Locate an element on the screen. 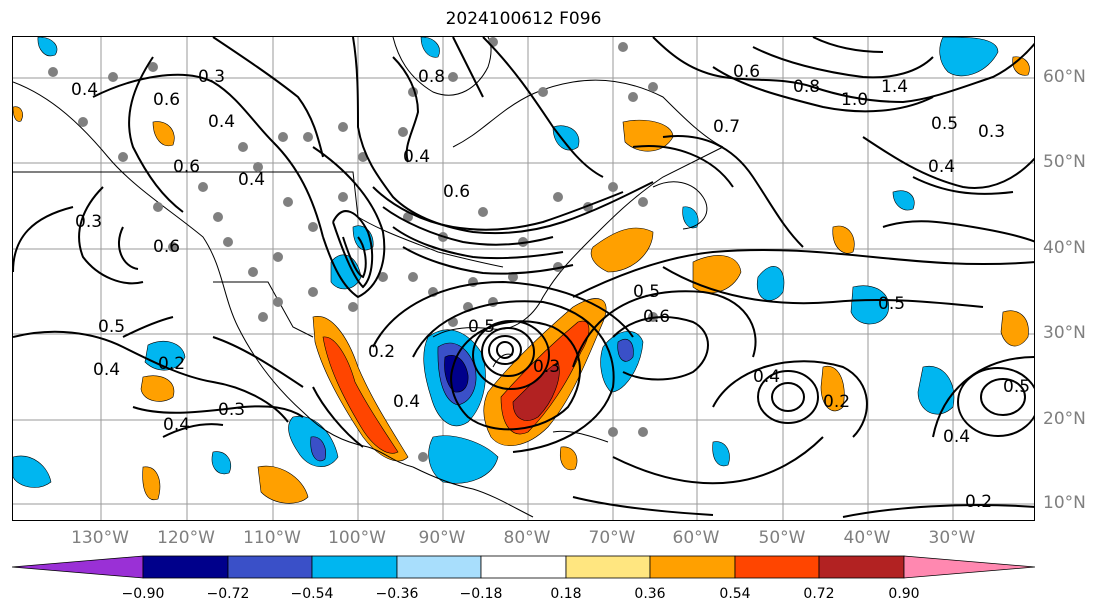  contour-label: 1.4 is located at coordinates (894, 87).